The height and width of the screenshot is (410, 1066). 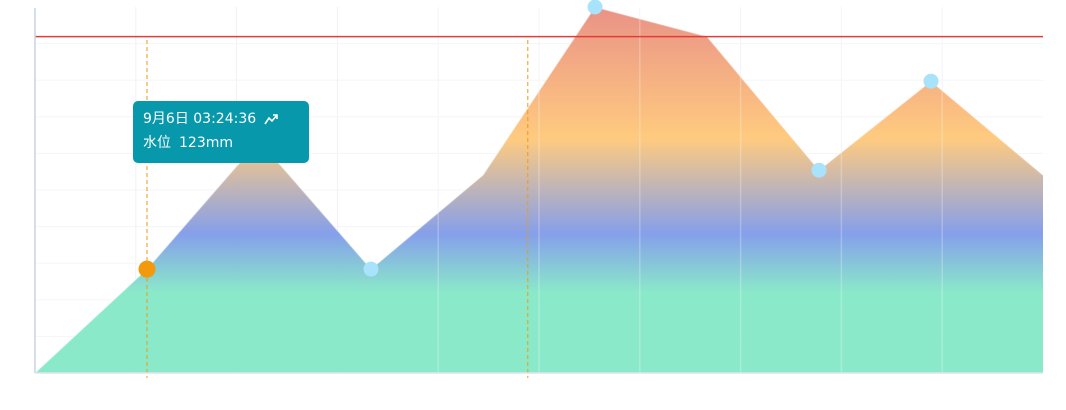 I want to click on tooltip-datetime: 9月6日 03:24:36, so click(x=200, y=119).